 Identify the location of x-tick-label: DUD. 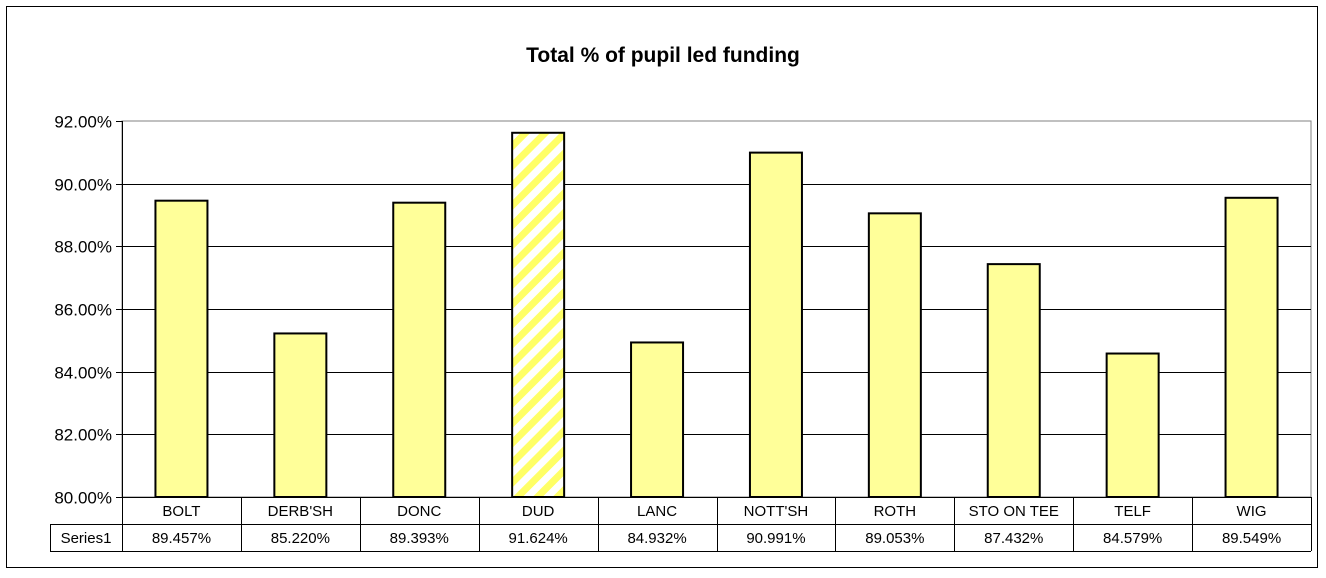
(538, 511).